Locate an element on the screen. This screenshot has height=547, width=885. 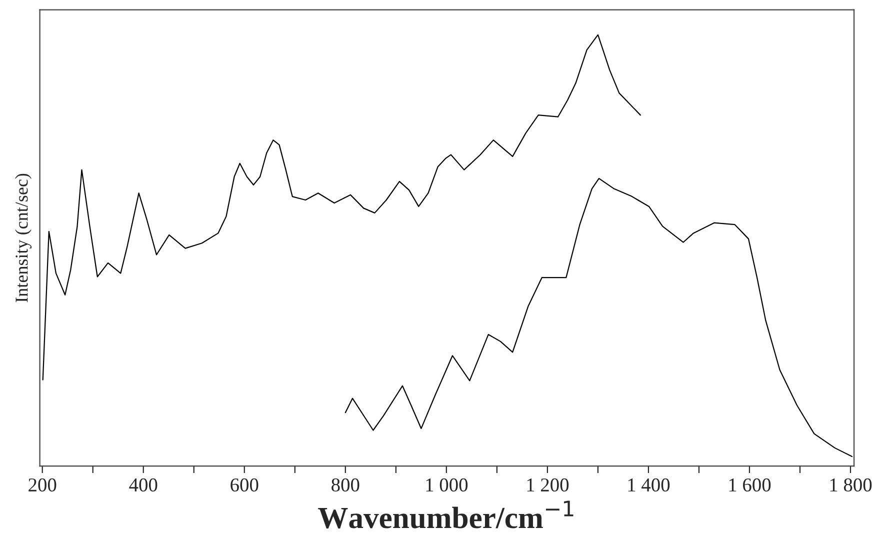
x-tick-label: 1 800 is located at coordinates (851, 485).